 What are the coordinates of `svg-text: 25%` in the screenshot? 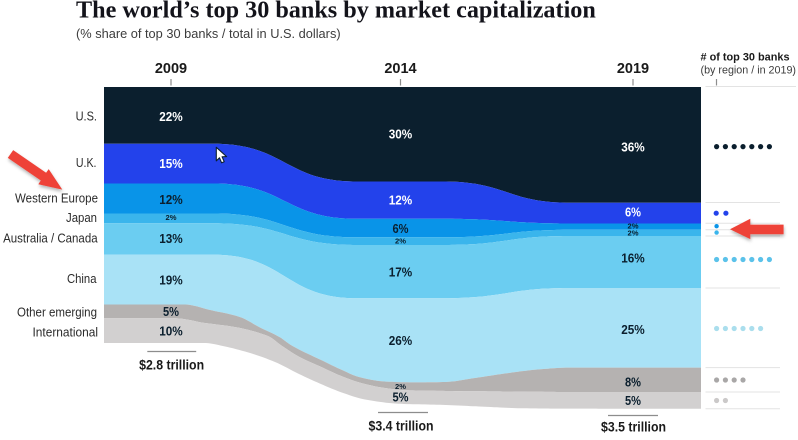 It's located at (633, 330).